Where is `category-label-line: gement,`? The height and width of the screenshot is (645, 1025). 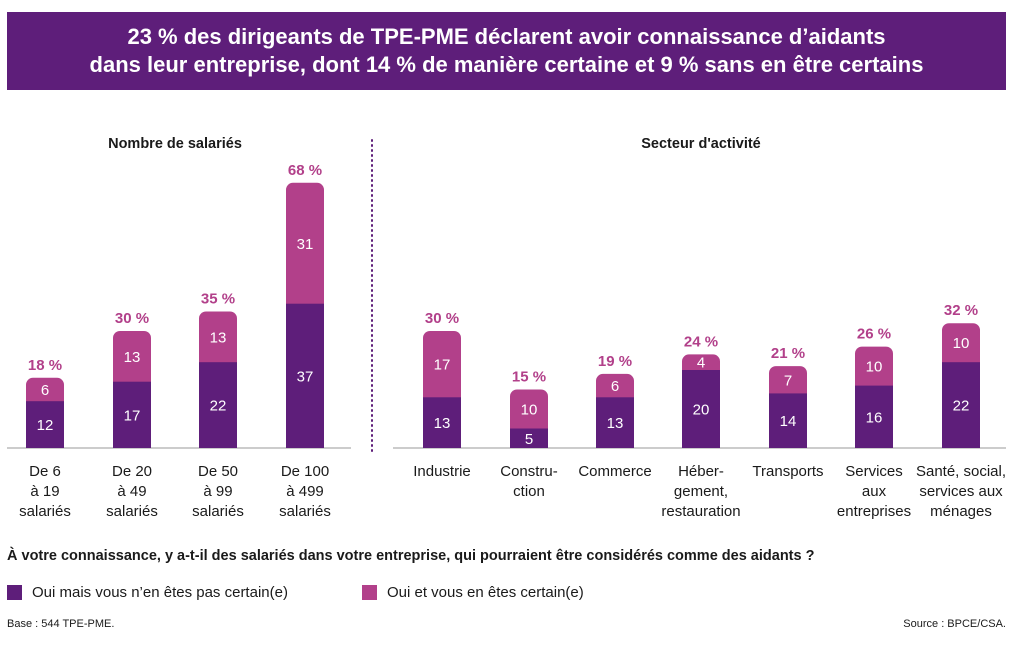
category-label-line: gement, is located at coordinates (701, 491).